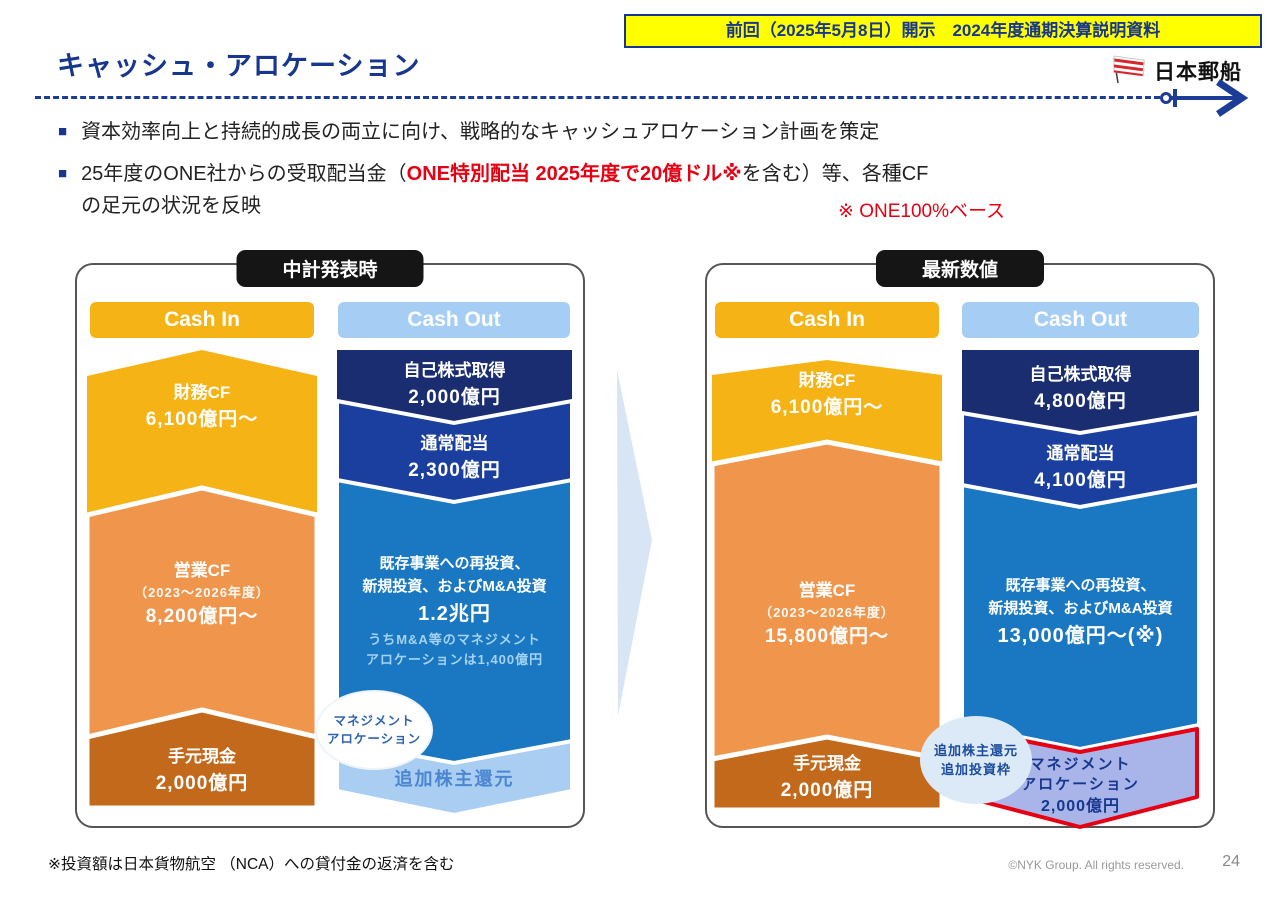  What do you see at coordinates (374, 730) in the screenshot?
I see `management-allocation-callout: マネジメント アロケーション` at bounding box center [374, 730].